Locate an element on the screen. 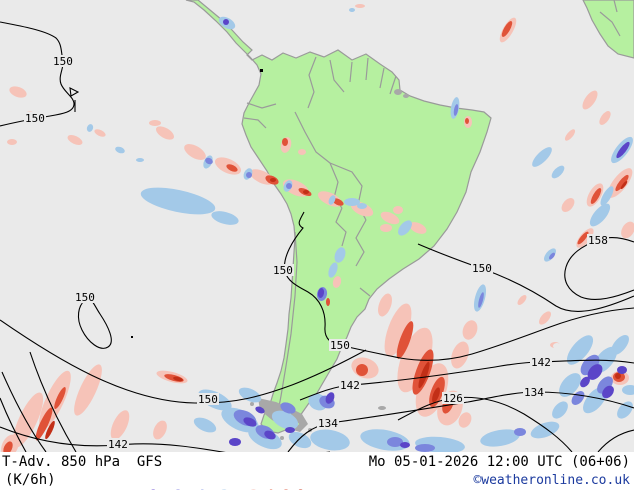 Image resolution: width=634 pixels, height=490 pixels. contour-label: 158 is located at coordinates (598, 240).